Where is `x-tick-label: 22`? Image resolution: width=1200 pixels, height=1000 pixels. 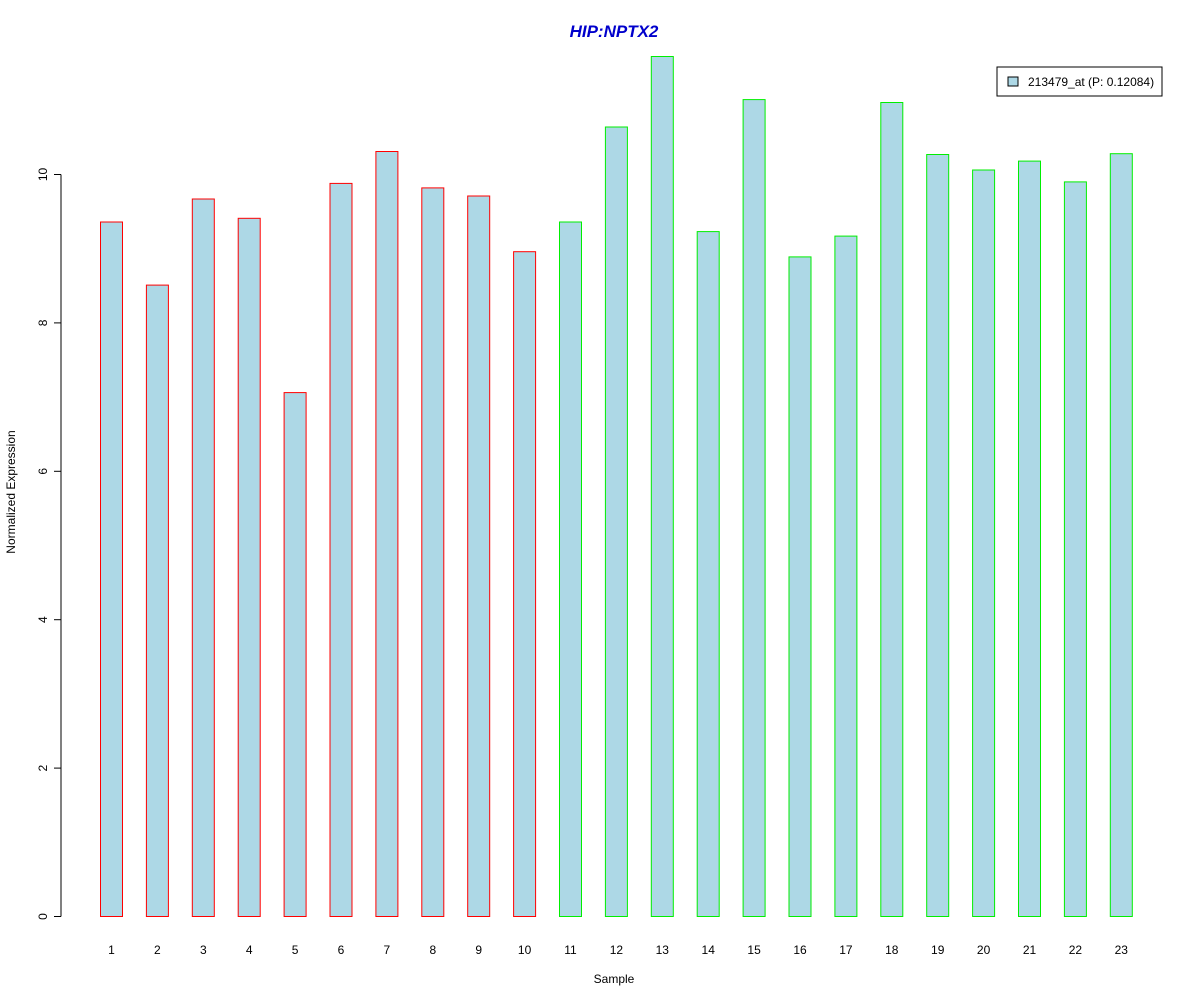 x-tick-label: 22 is located at coordinates (1076, 950).